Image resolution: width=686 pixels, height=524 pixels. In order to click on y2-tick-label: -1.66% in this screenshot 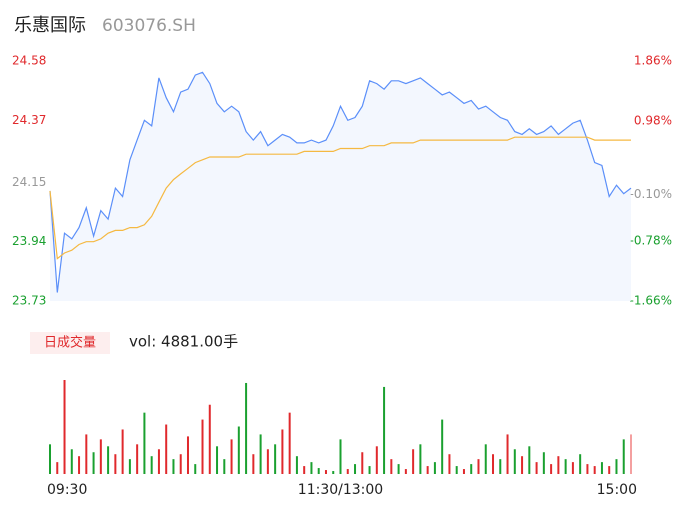, I will do `click(651, 301)`.